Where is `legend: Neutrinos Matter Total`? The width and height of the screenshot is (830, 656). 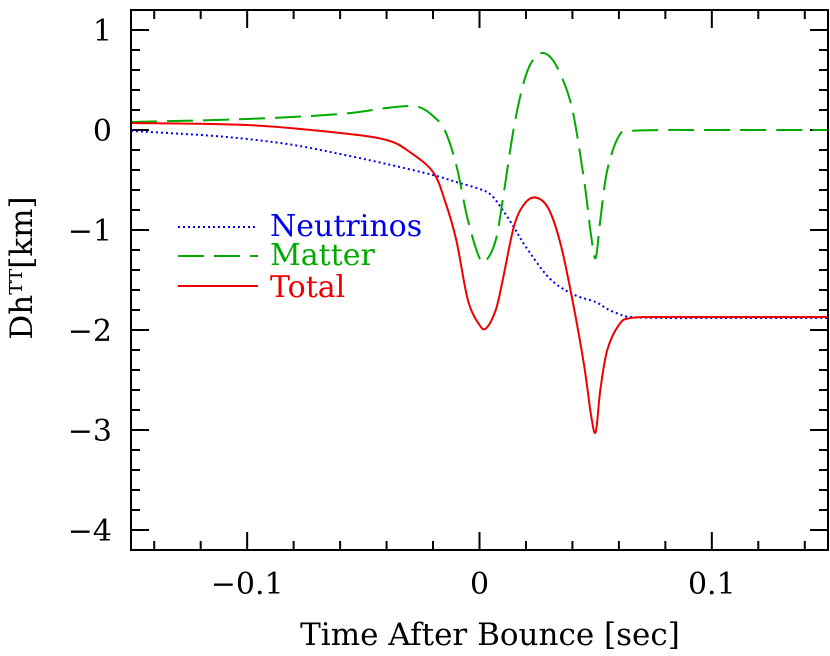 legend: Neutrinos Matter Total is located at coordinates (300, 257).